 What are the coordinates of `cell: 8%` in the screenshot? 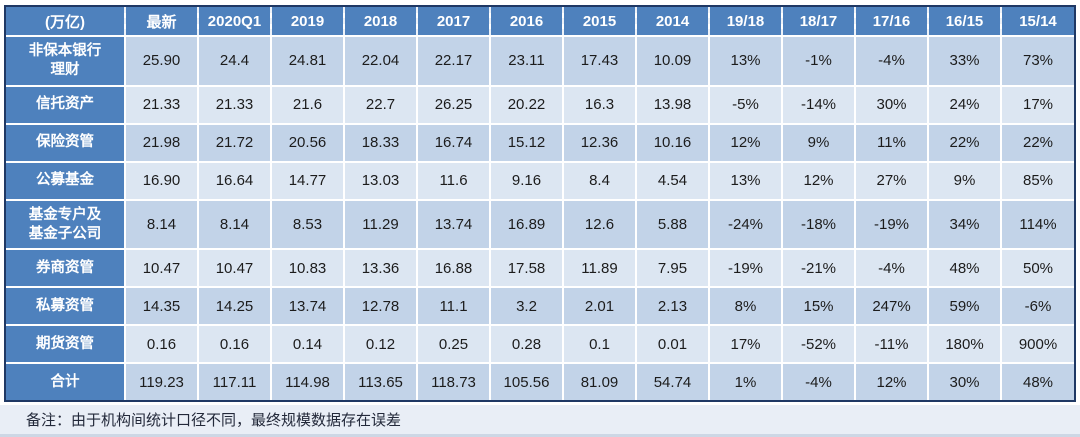 It's located at (745, 306).